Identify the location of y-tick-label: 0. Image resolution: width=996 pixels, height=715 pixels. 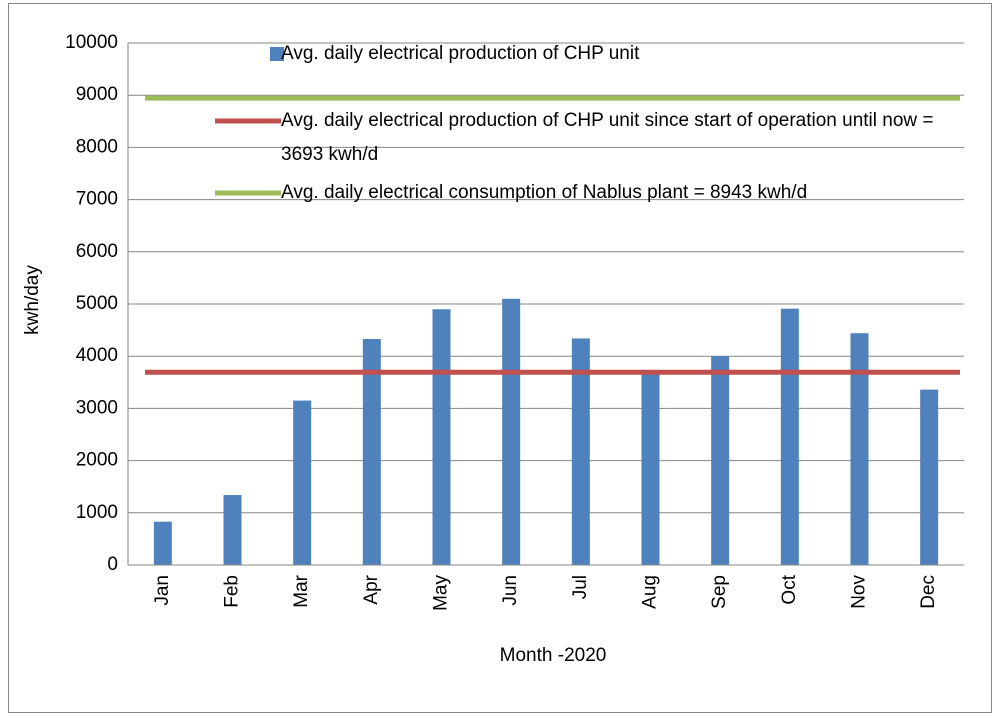
(112, 564).